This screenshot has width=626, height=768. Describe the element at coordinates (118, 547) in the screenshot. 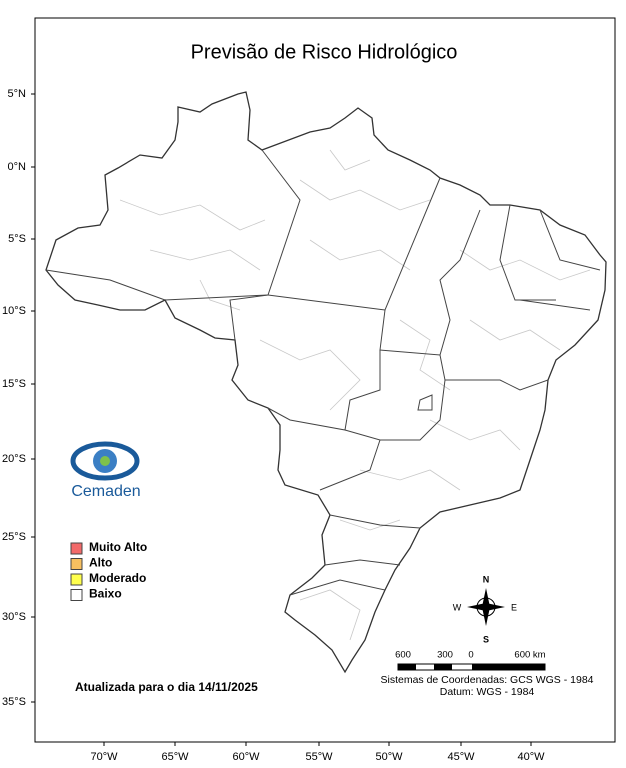

I see `legend-label: Muito Alto` at that location.